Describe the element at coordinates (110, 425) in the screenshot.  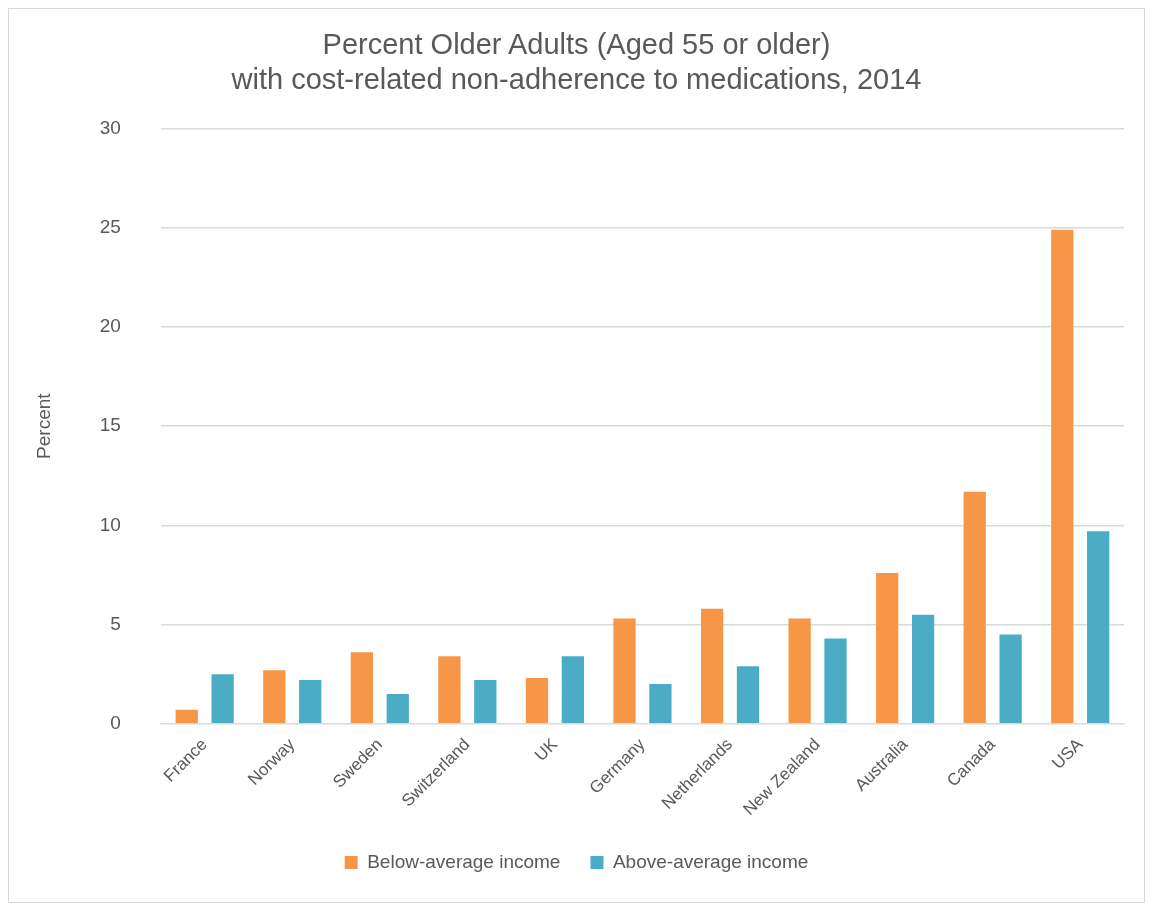
I see `y-tick-label: 15` at that location.